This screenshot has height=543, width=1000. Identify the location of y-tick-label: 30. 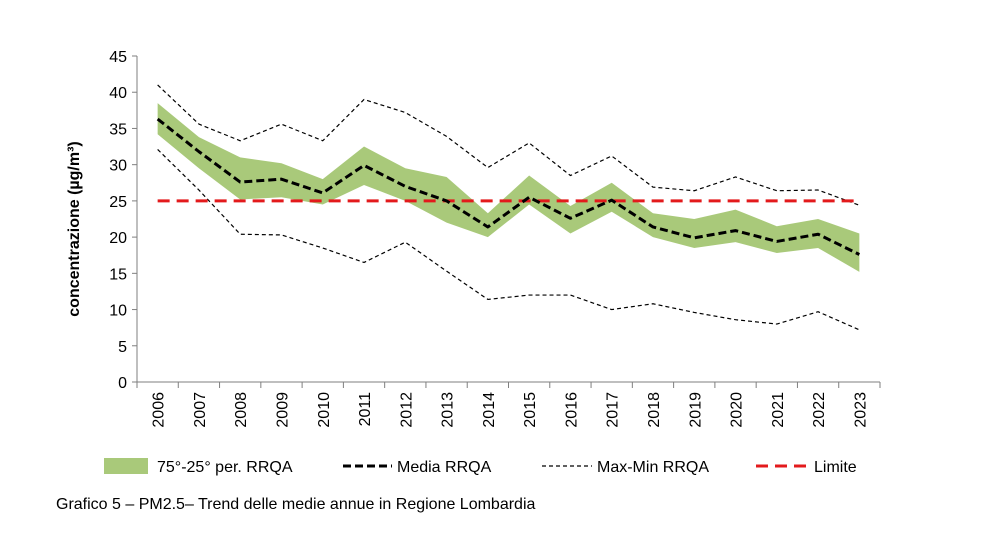
(118, 166).